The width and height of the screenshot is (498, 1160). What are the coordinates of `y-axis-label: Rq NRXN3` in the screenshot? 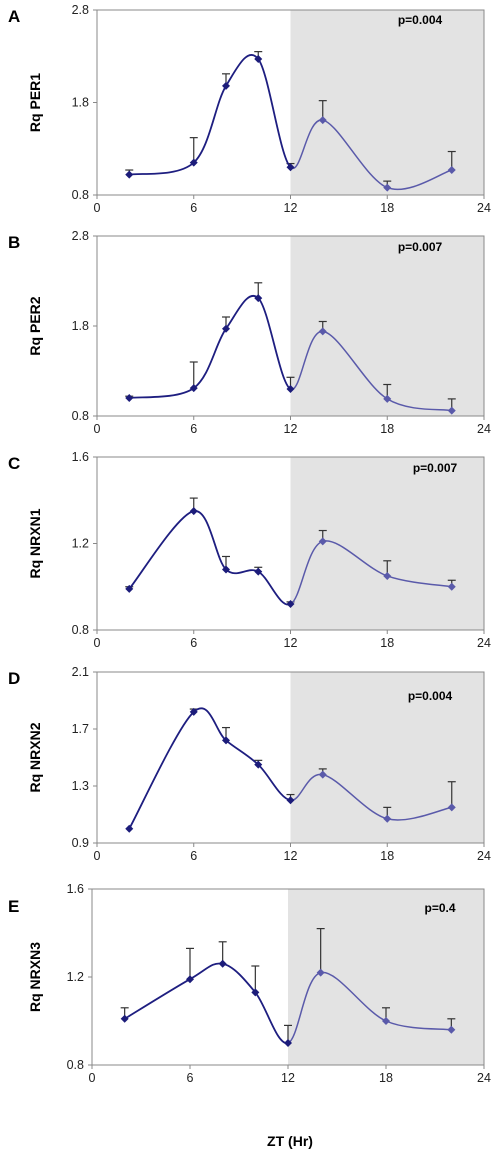 It's located at (35, 977).